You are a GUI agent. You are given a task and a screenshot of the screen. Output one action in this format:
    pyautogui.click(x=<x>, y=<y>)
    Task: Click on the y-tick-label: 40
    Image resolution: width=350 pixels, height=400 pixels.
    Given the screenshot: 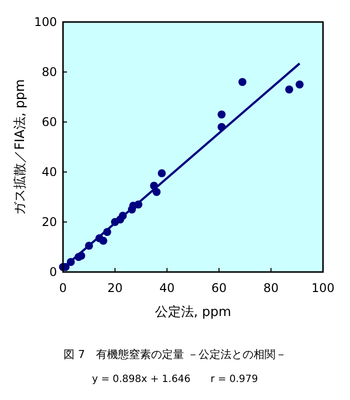 What is the action you would take?
    pyautogui.click(x=49, y=172)
    